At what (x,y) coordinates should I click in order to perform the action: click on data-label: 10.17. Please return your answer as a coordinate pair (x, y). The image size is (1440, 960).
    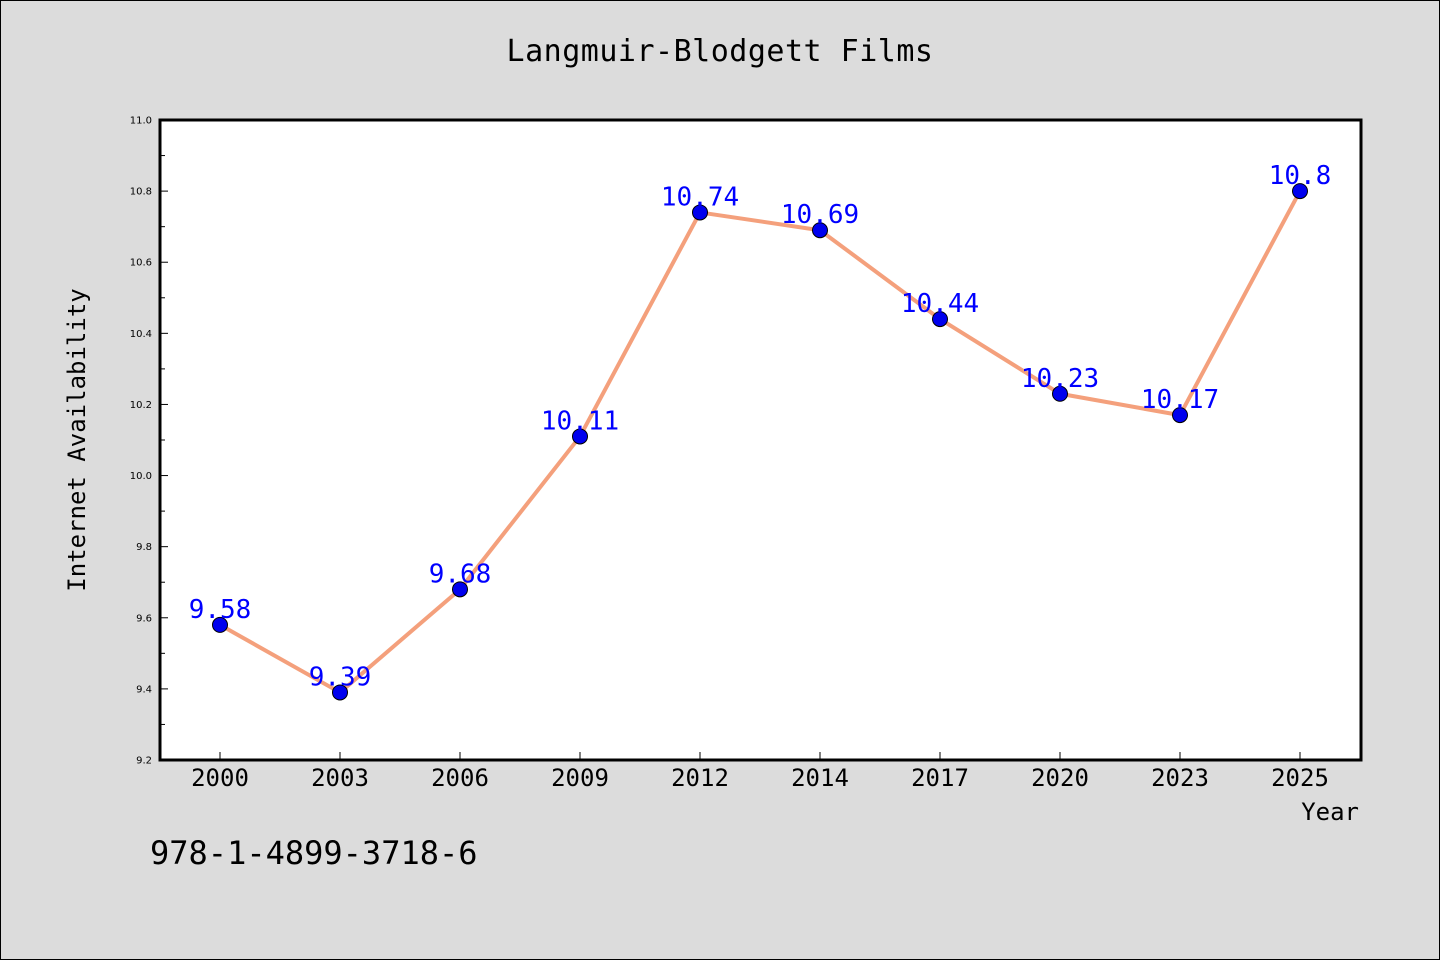
    Looking at the image, I should click on (1180, 400).